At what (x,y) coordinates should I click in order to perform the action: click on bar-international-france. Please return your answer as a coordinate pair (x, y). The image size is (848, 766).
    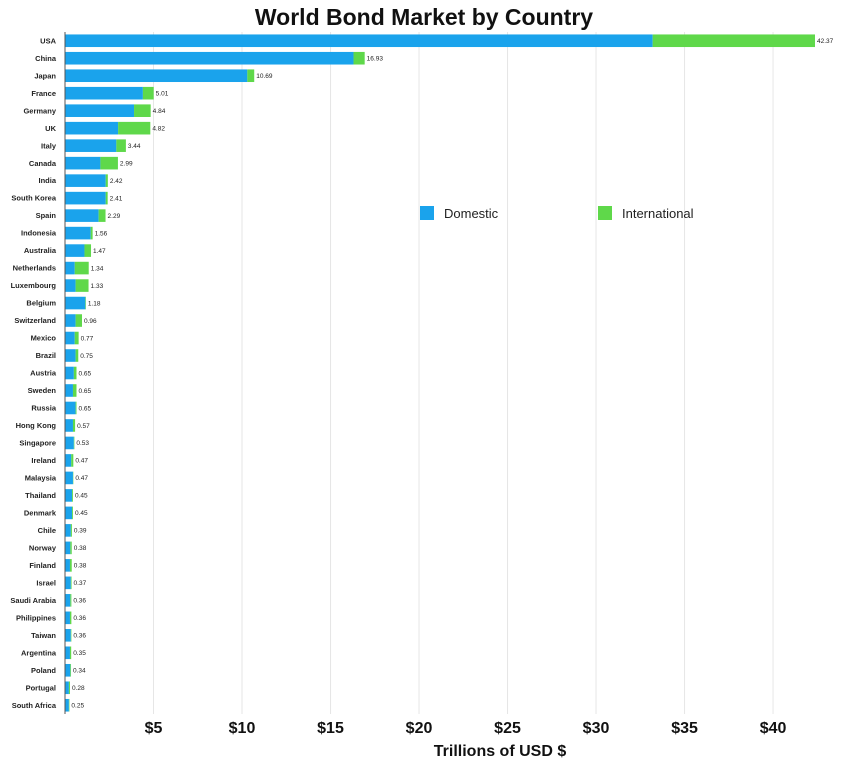
    Looking at the image, I should click on (148, 93).